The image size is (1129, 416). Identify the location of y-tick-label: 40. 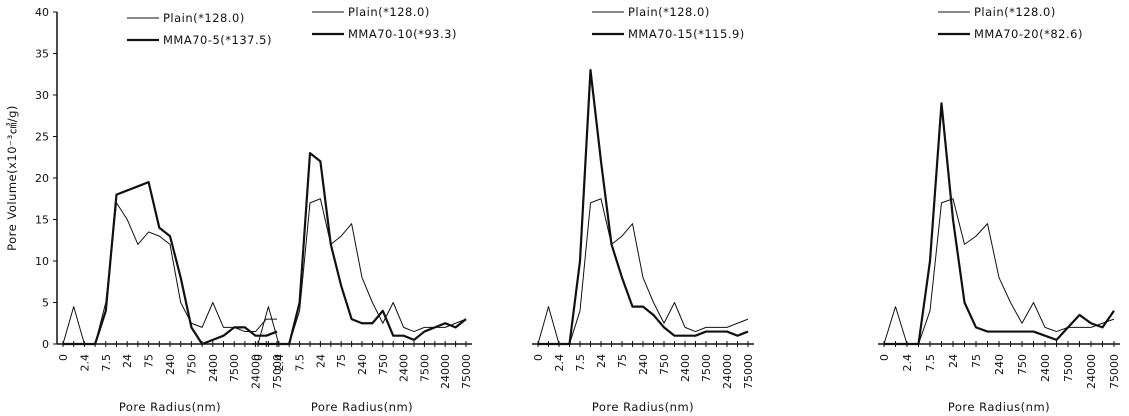
(42, 12).